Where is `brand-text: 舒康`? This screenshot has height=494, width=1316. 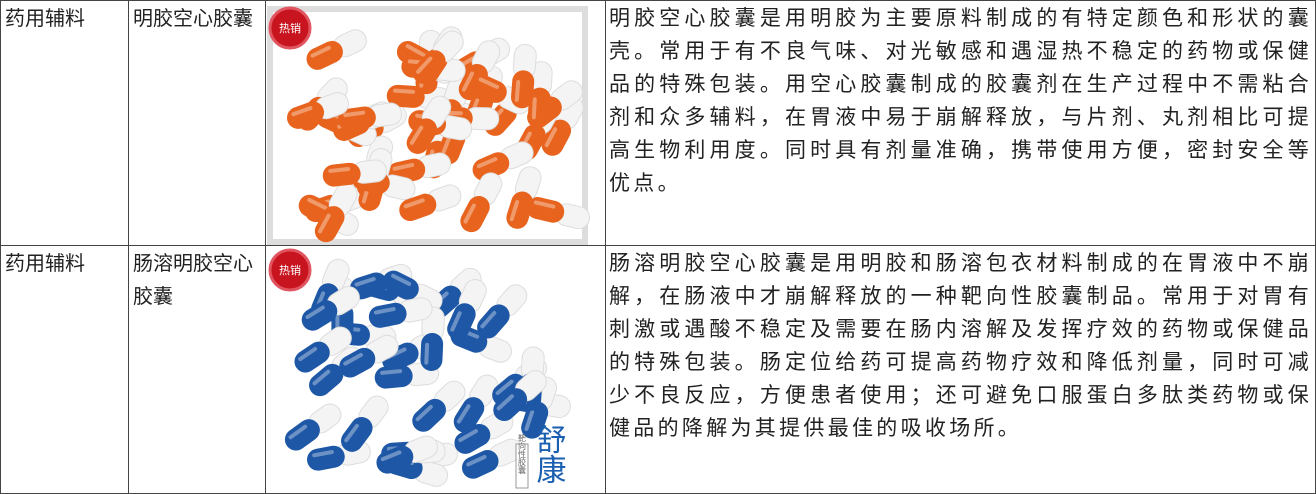 brand-text: 舒康 is located at coordinates (549, 454).